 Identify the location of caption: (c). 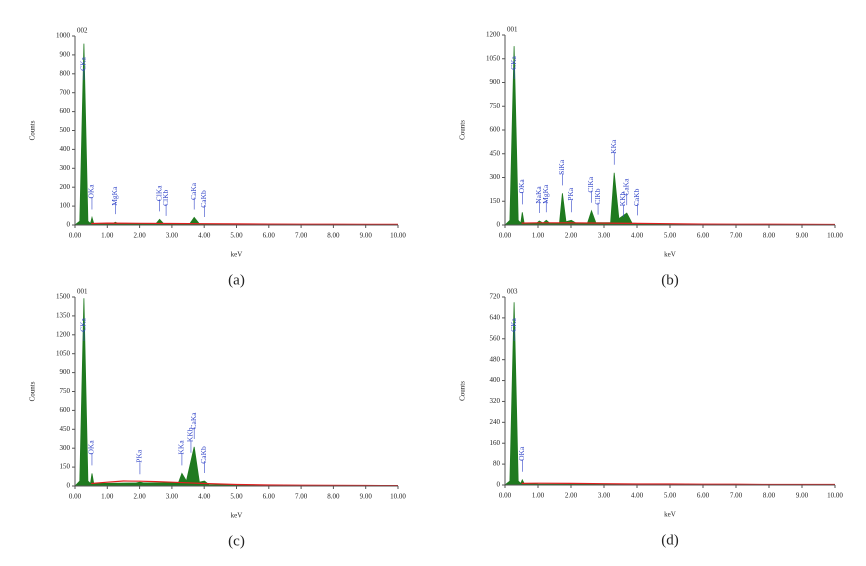
(236, 541).